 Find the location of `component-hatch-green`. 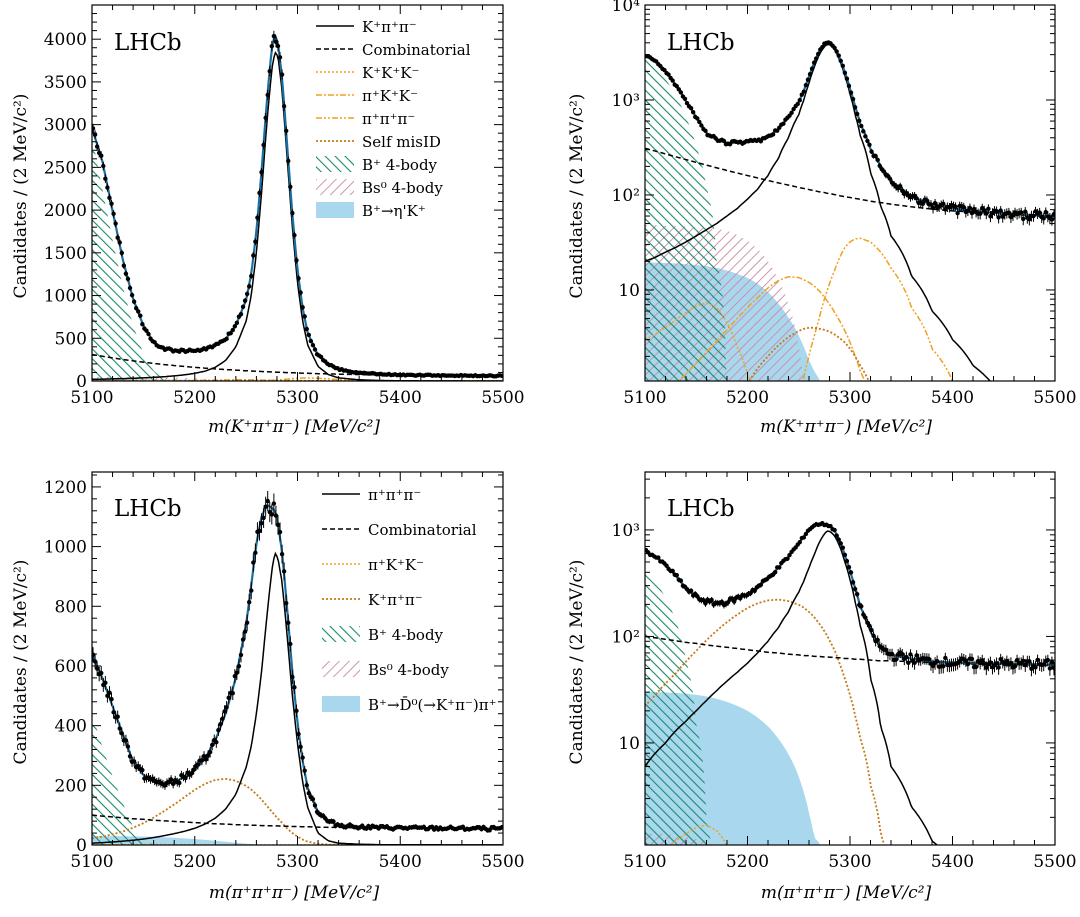

component-hatch-green is located at coordinates (686, 226).